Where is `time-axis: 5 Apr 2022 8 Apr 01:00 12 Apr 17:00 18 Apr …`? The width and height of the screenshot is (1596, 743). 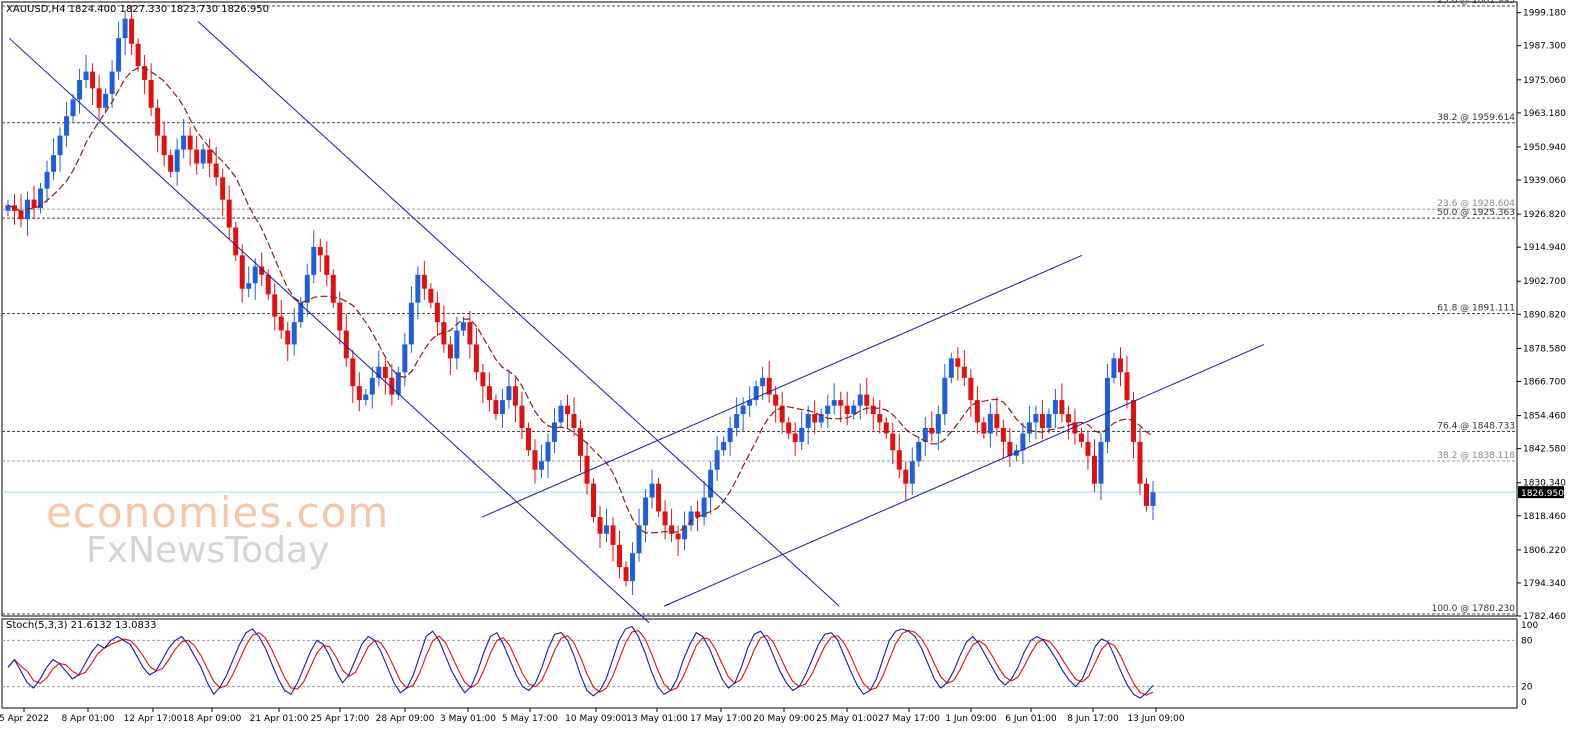 time-axis: 5 Apr 2022 8 Apr 01:00 12 Apr 17:00 18 Apr … is located at coordinates (592, 716).